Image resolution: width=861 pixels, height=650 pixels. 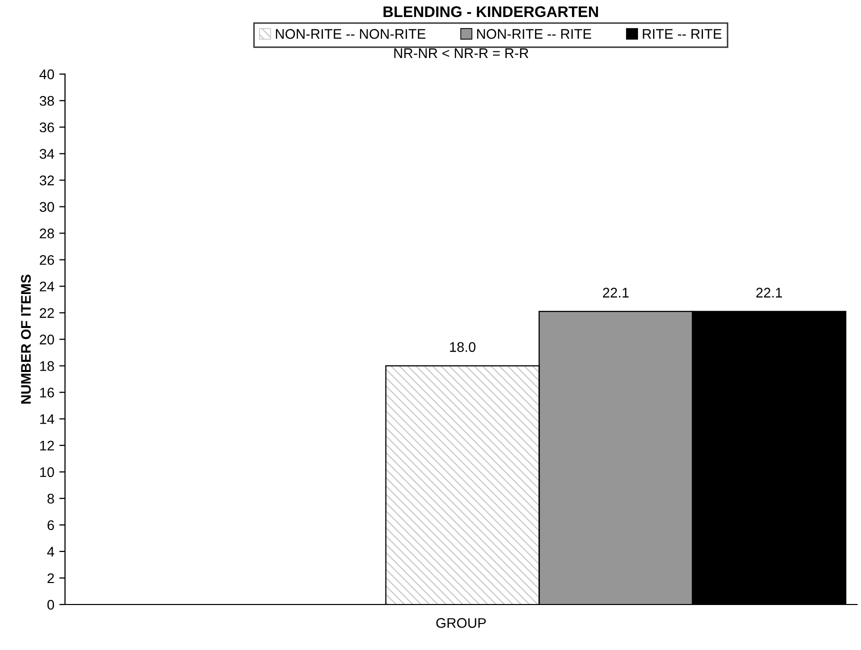 What do you see at coordinates (47, 313) in the screenshot?
I see `y-tick-label: 22` at bounding box center [47, 313].